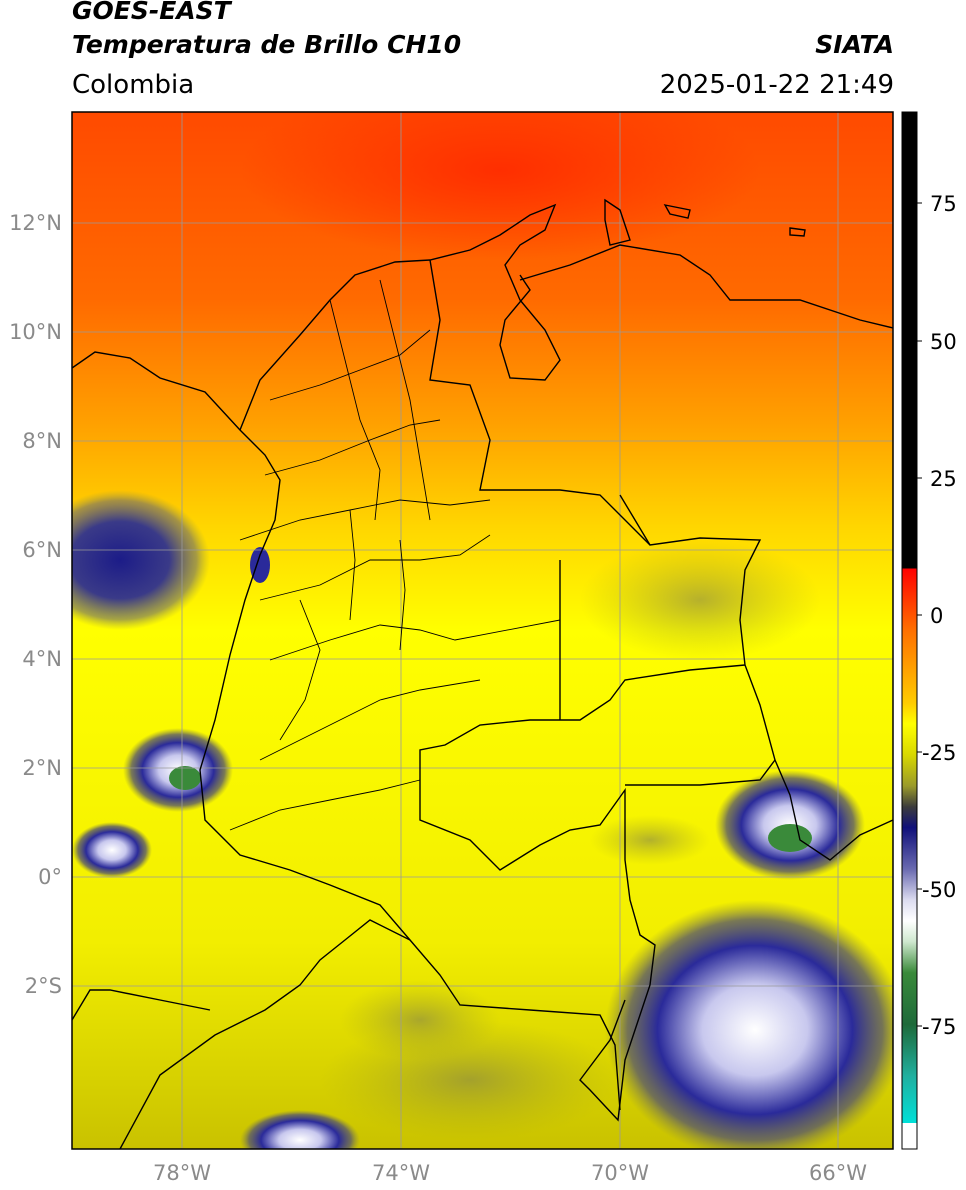 The height and width of the screenshot is (1190, 966). Describe the element at coordinates (401, 1173) in the screenshot. I see `lon-tick-label: 74°W` at that location.